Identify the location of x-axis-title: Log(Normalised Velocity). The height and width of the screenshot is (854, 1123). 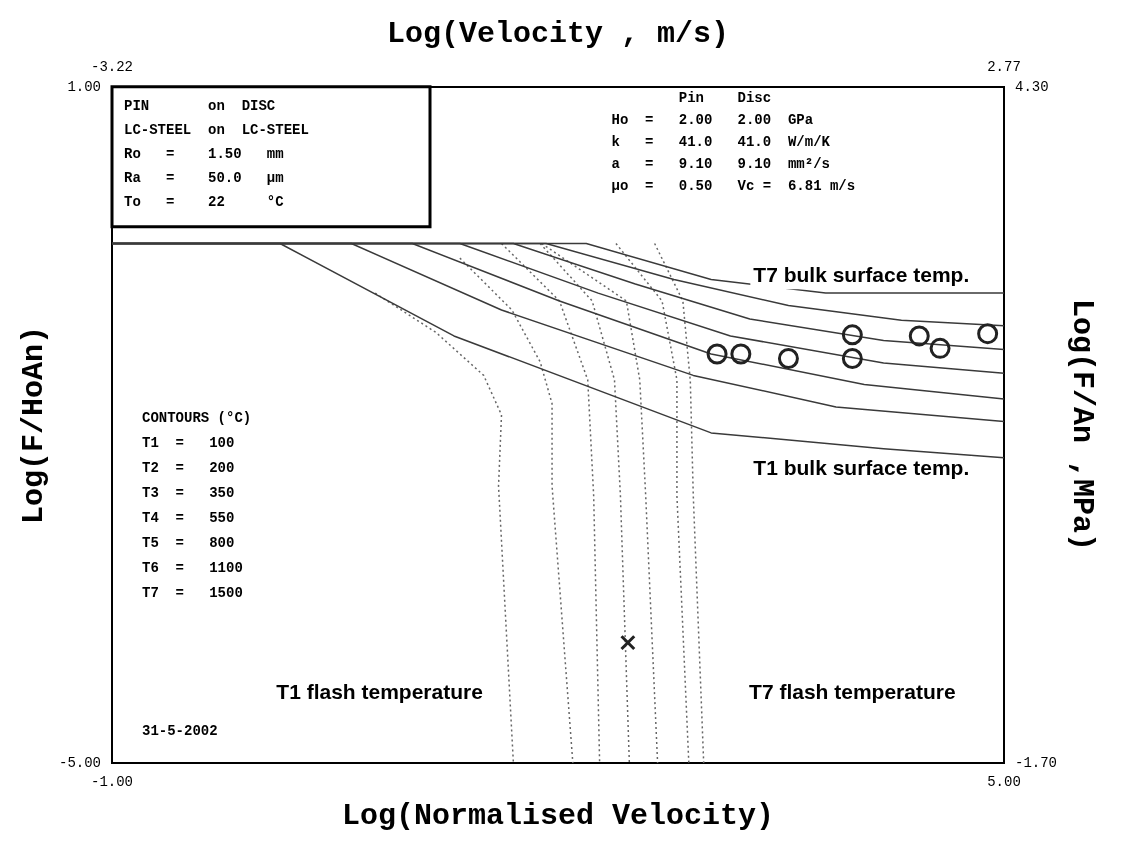
(558, 815).